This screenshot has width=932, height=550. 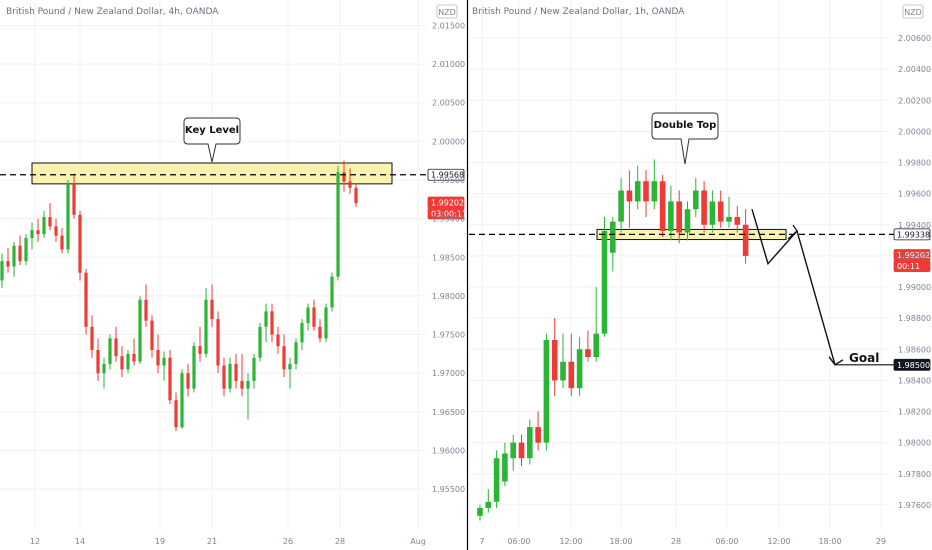 I want to click on y-tick-label: 1.99000, so click(x=448, y=219).